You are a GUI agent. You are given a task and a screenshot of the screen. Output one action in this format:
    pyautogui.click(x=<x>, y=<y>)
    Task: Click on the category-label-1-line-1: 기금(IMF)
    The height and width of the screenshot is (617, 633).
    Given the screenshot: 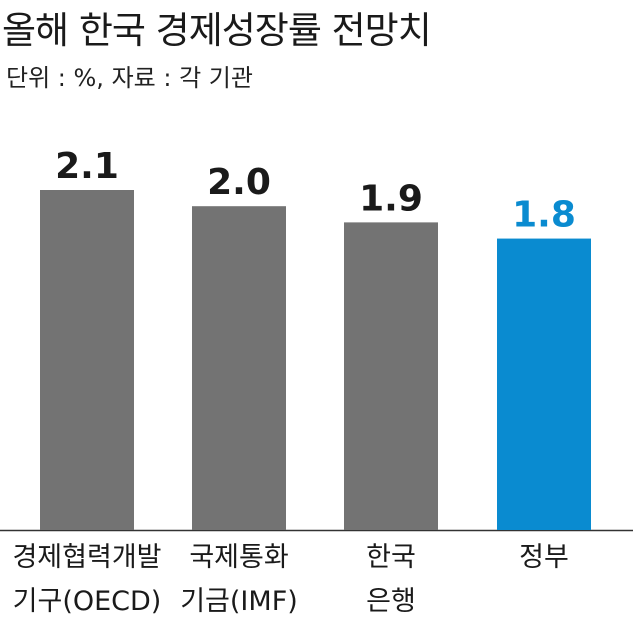 What is the action you would take?
    pyautogui.click(x=239, y=601)
    